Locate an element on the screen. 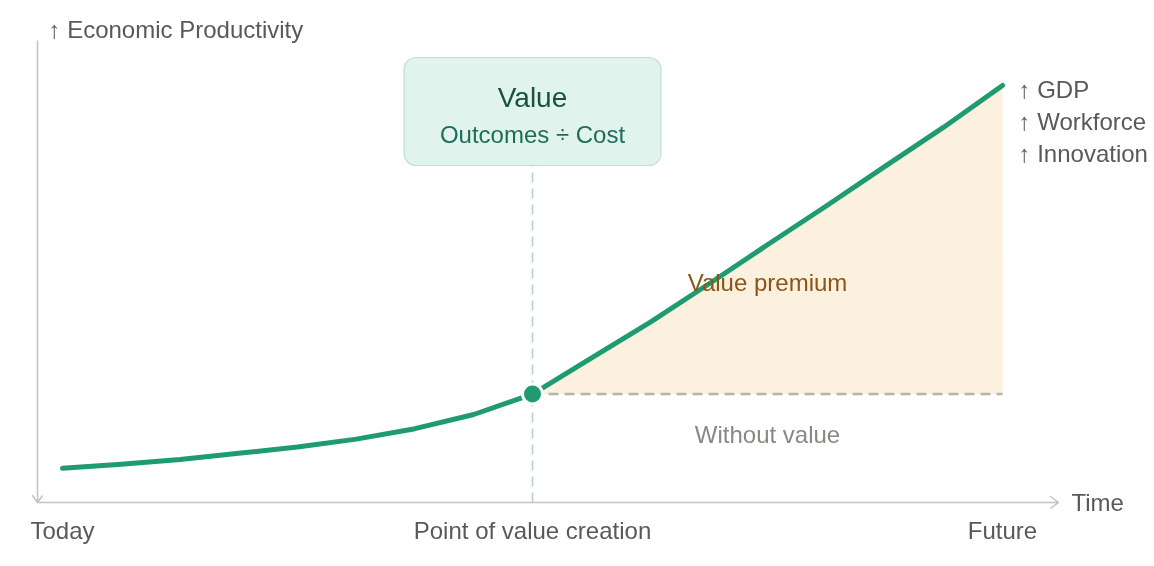 This screenshot has height=566, width=1154. annotation: ↑ Workforce is located at coordinates (1082, 121).